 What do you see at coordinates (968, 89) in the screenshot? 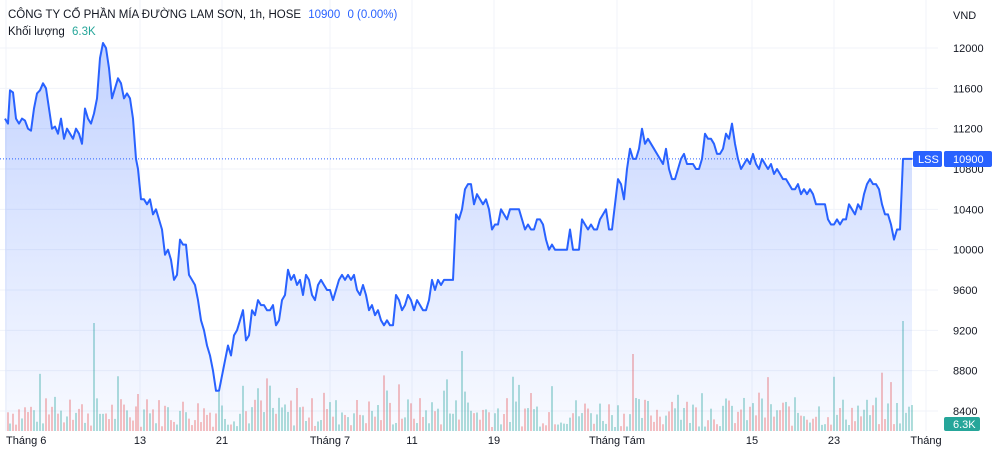
I see `y-tick-label: 11600` at bounding box center [968, 89].